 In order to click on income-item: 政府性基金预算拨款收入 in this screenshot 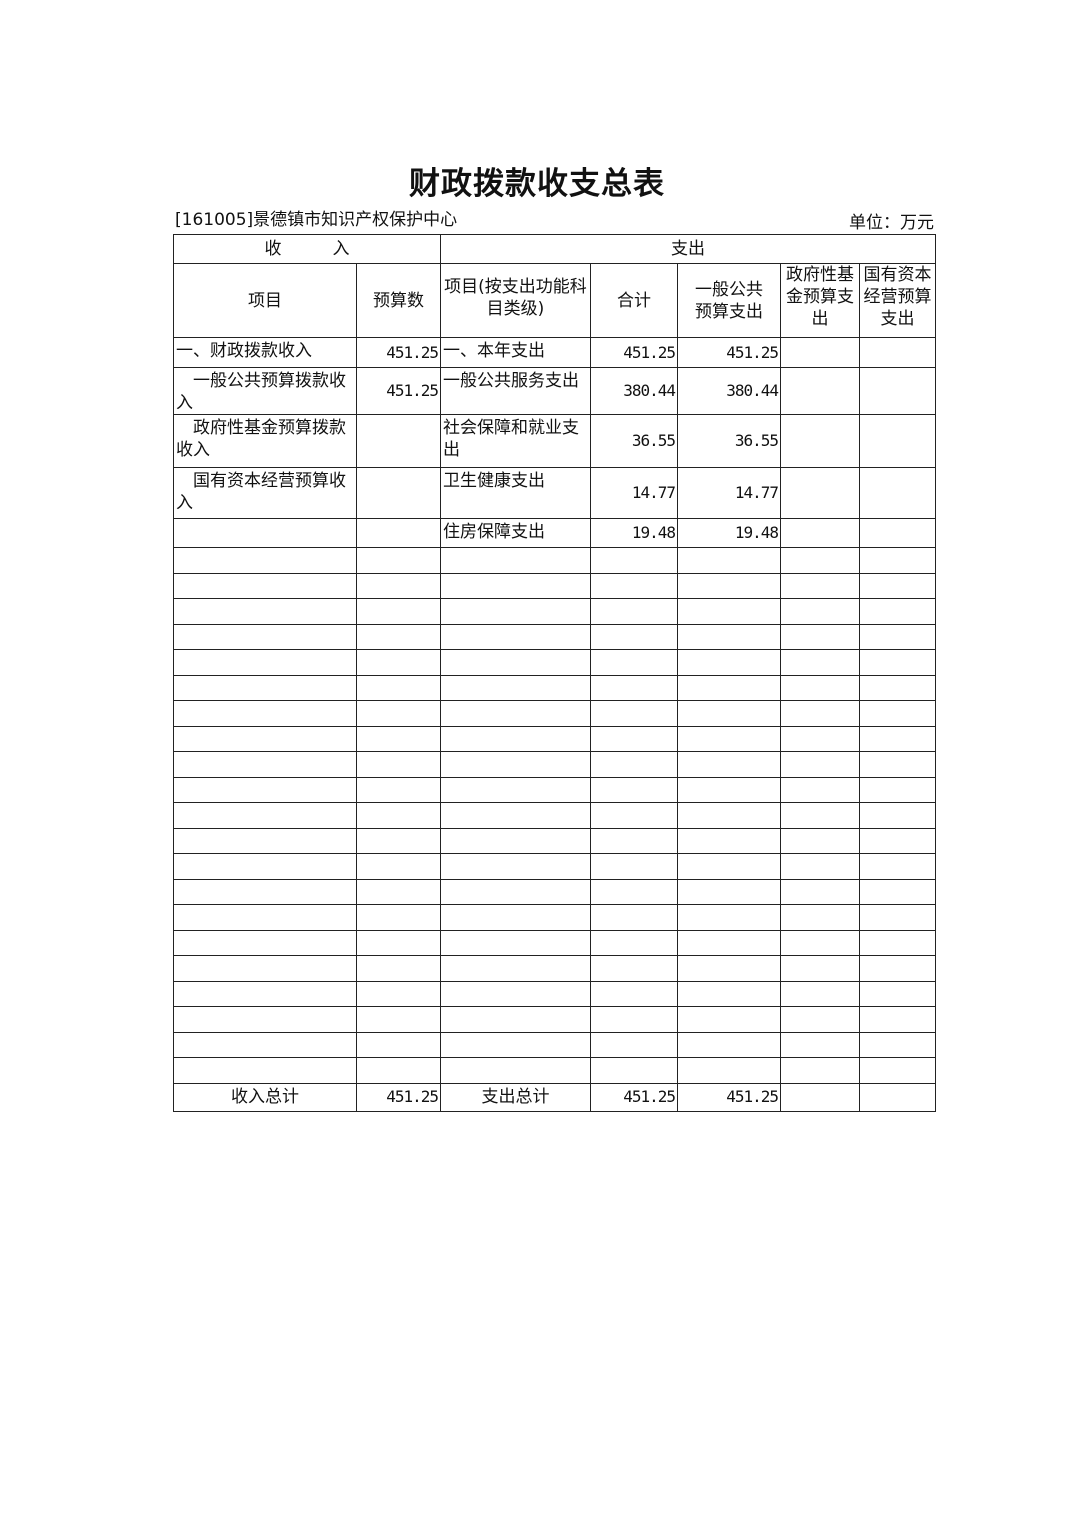, I will do `click(265, 441)`.